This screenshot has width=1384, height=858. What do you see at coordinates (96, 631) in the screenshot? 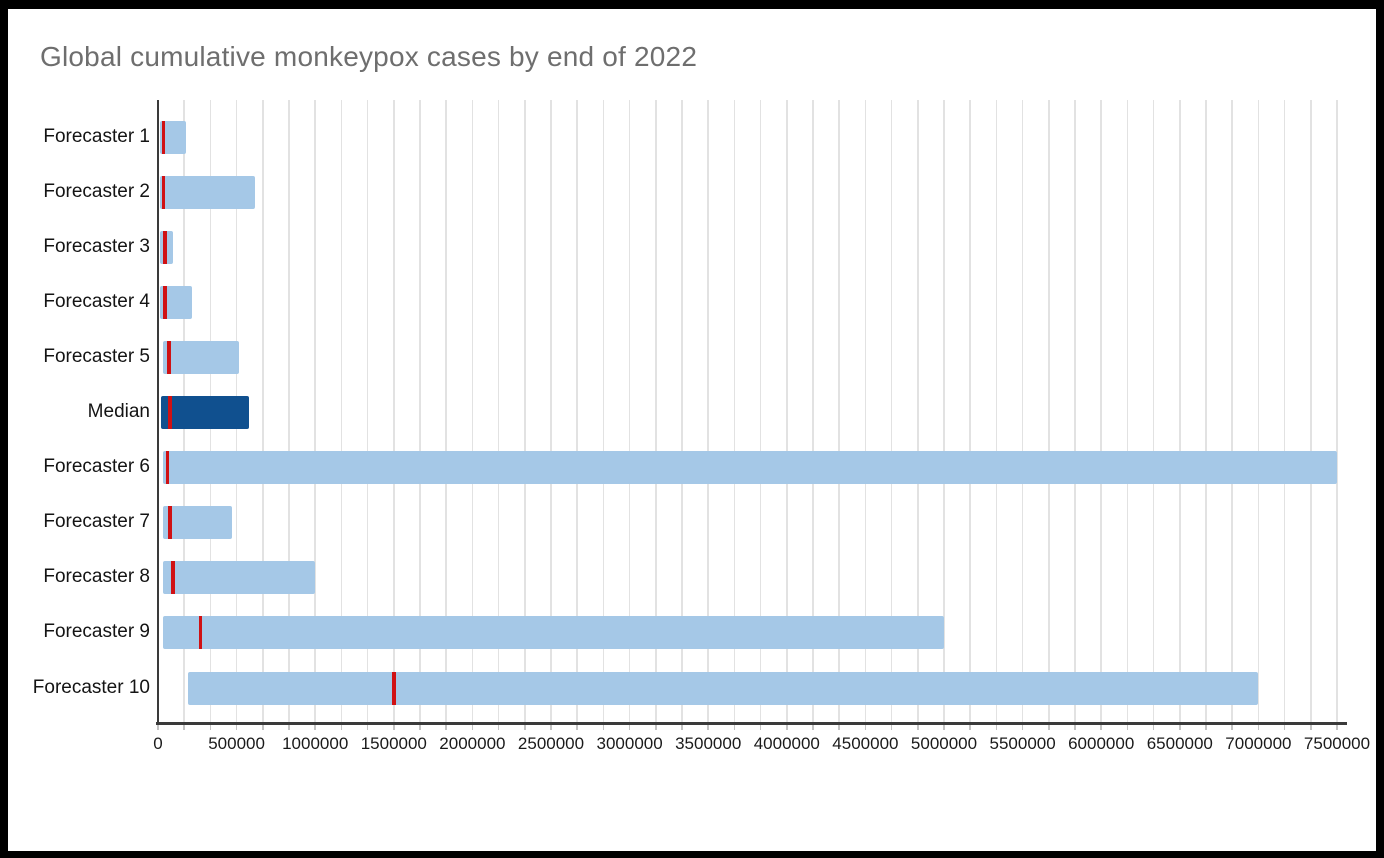
I see `y-axis-label: Forecaster 9` at bounding box center [96, 631].